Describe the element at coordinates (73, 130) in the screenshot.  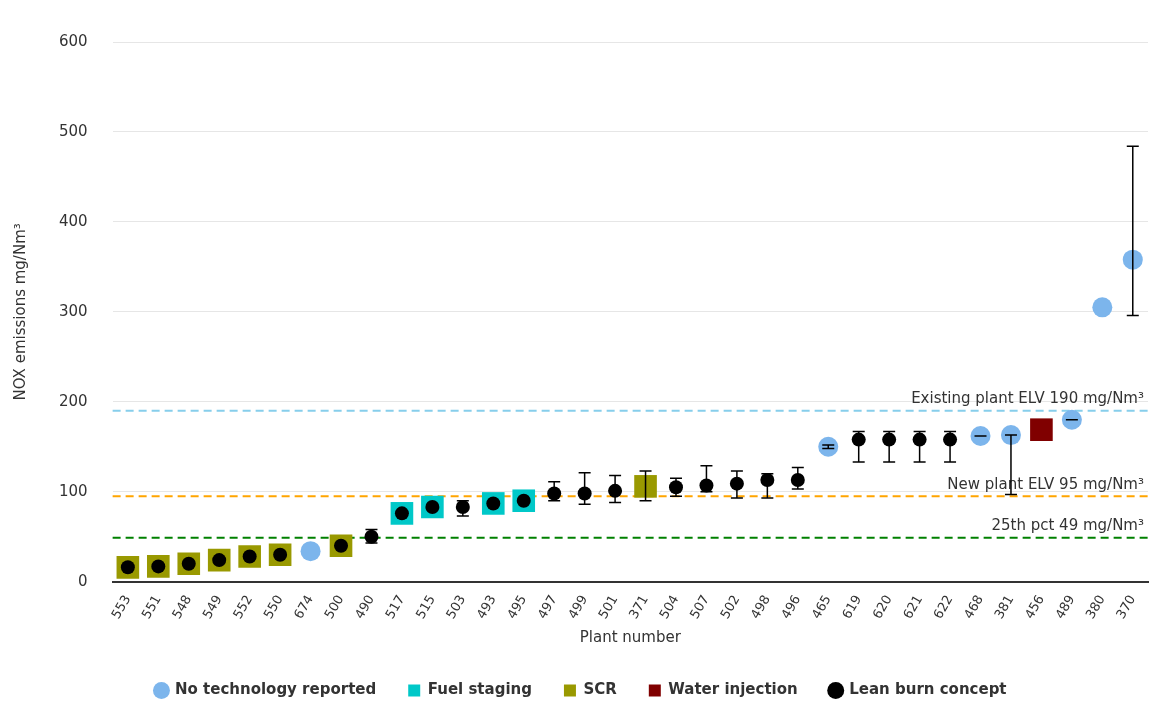
I see `y-tick-label: 500` at that location.